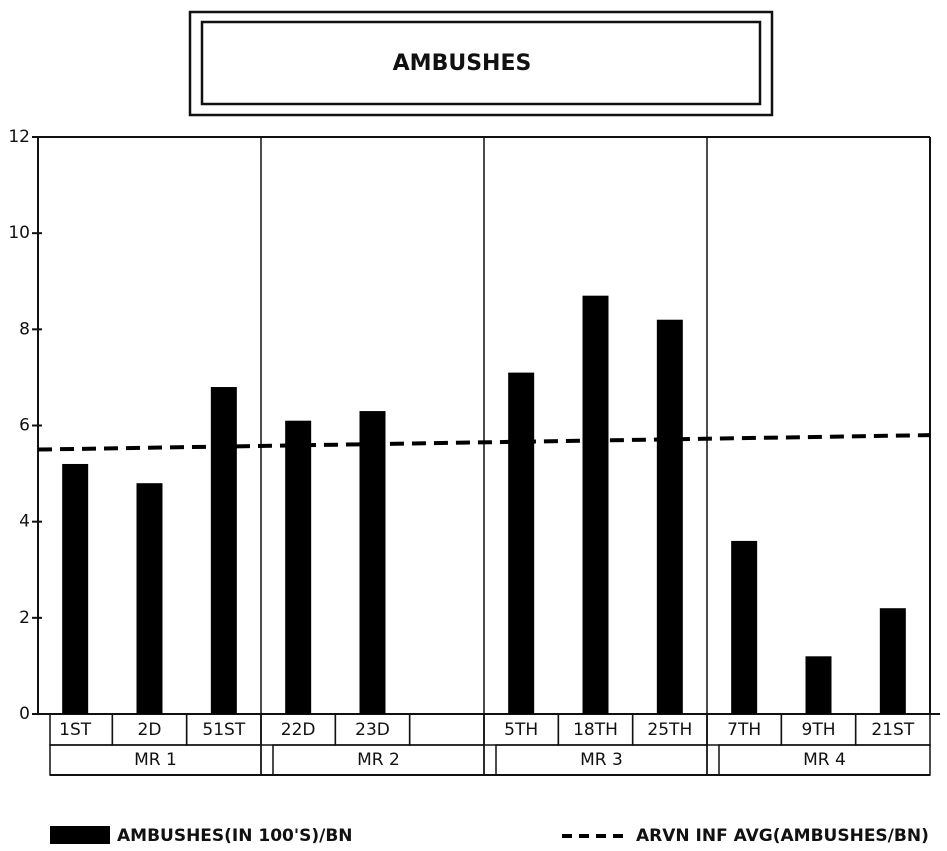 Image resolution: width=947 pixels, height=851 pixels. Describe the element at coordinates (155, 760) in the screenshot. I see `group-label: MR 1` at that location.